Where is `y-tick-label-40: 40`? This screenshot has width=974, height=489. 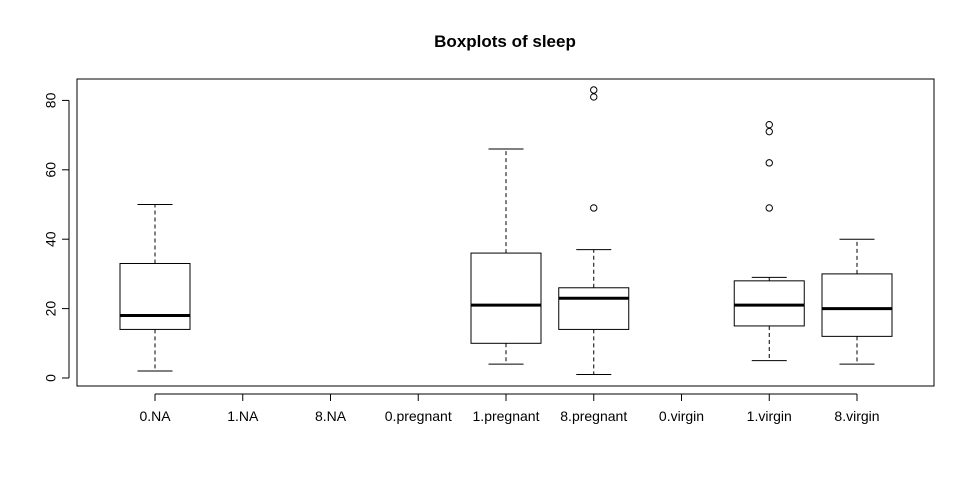 y-tick-label-40: 40 is located at coordinates (51, 239).